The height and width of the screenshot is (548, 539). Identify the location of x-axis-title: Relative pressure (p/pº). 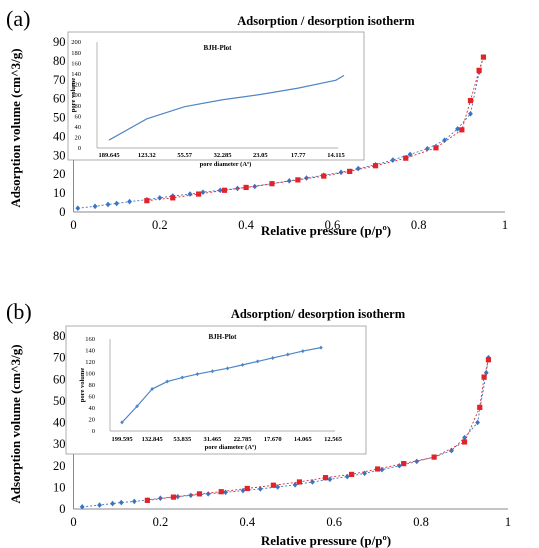
(326, 540).